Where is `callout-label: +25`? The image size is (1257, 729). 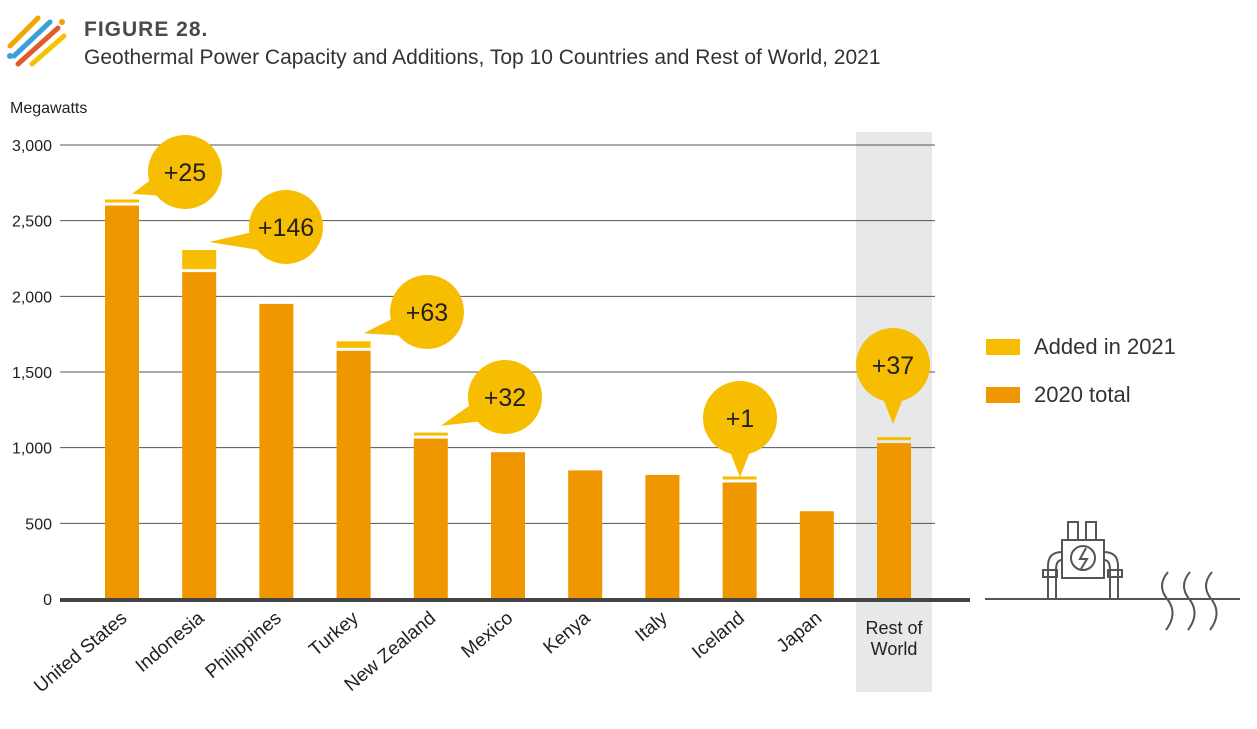 callout-label: +25 is located at coordinates (185, 173).